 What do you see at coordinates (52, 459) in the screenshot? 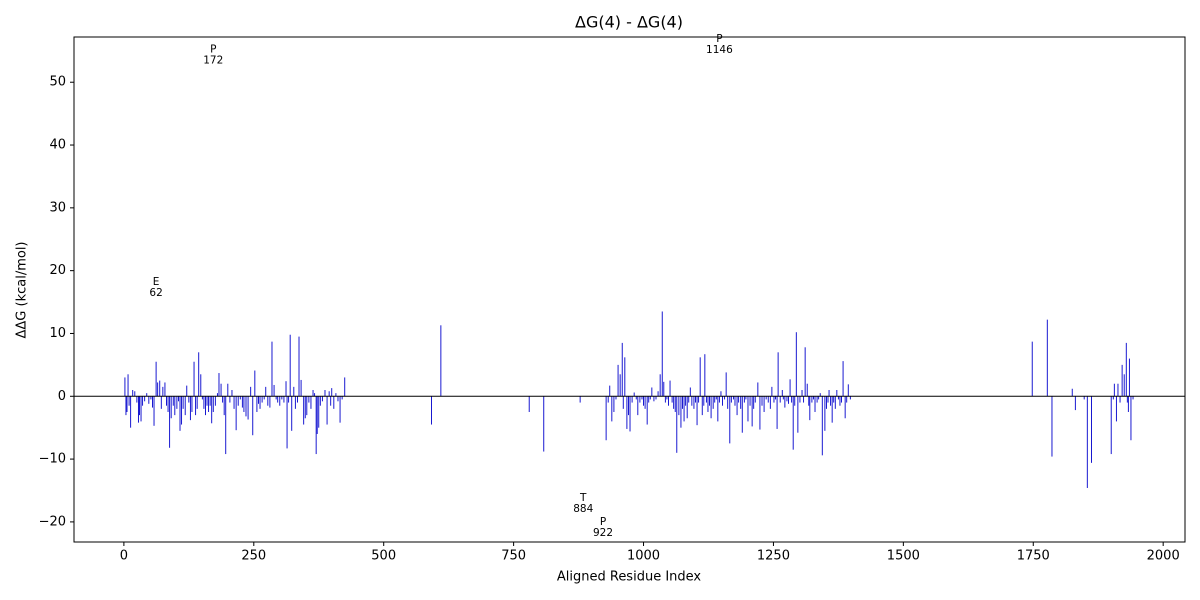
I see `y-tick-label: −10` at bounding box center [52, 459].